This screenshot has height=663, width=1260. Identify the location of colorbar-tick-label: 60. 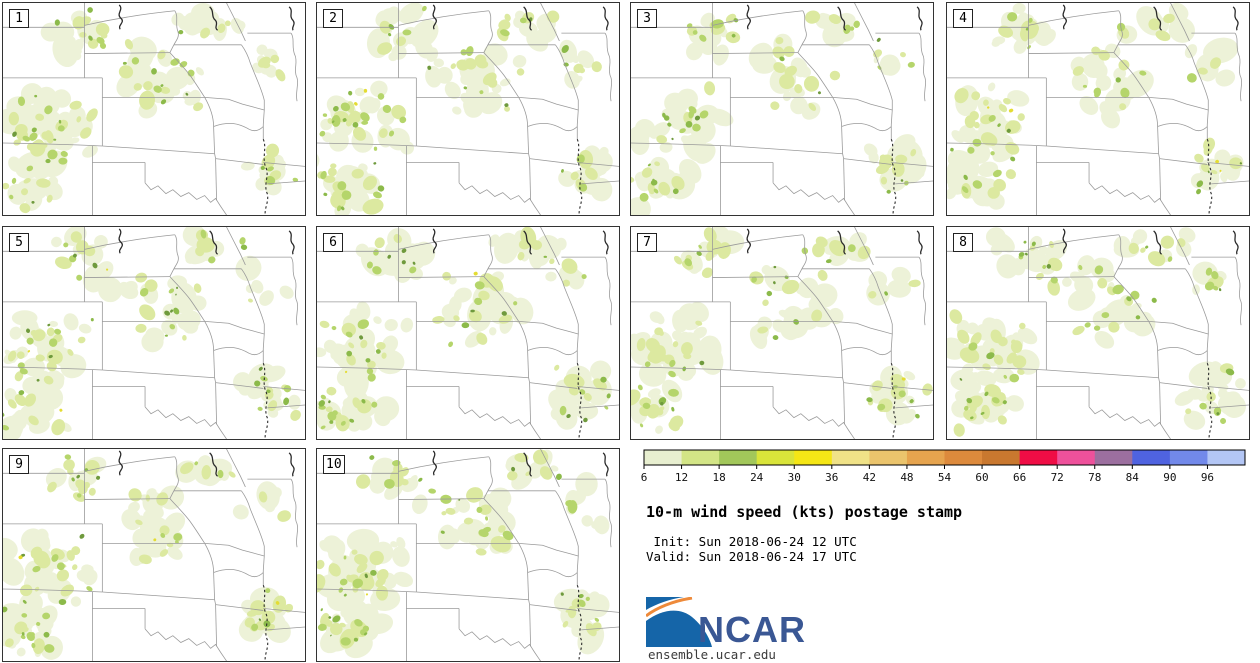
(981, 477).